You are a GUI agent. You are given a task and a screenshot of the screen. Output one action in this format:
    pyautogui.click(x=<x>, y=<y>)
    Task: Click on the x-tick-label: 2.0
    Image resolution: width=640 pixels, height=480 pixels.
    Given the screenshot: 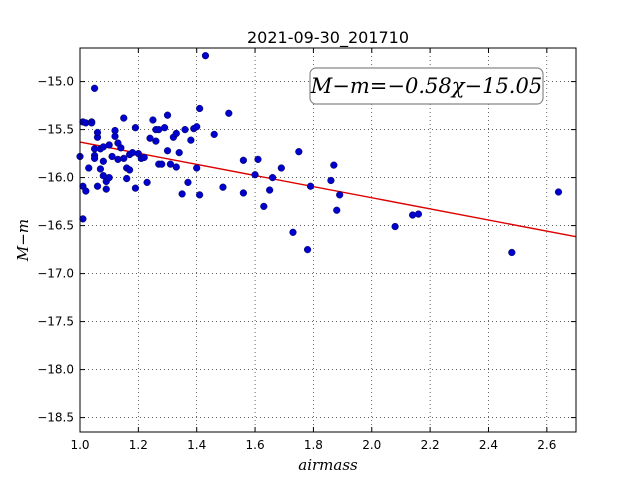 What is the action you would take?
    pyautogui.click(x=371, y=445)
    